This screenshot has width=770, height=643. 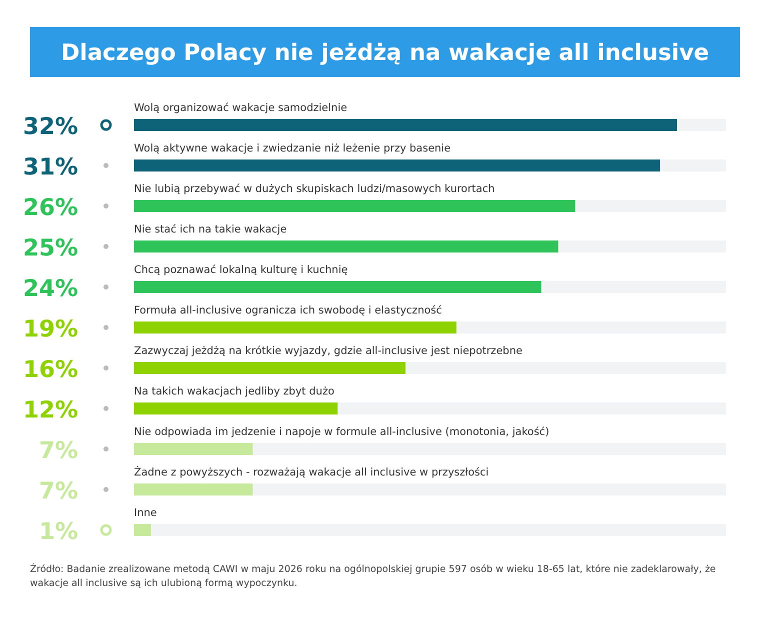 What do you see at coordinates (58, 532) in the screenshot?
I see `data-label: 1%` at bounding box center [58, 532].